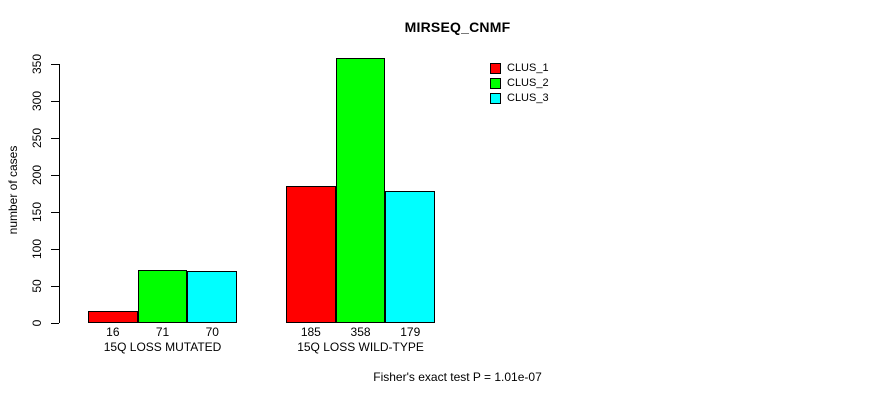  Describe the element at coordinates (360, 190) in the screenshot. I see `bar-clus_2-group2` at that location.